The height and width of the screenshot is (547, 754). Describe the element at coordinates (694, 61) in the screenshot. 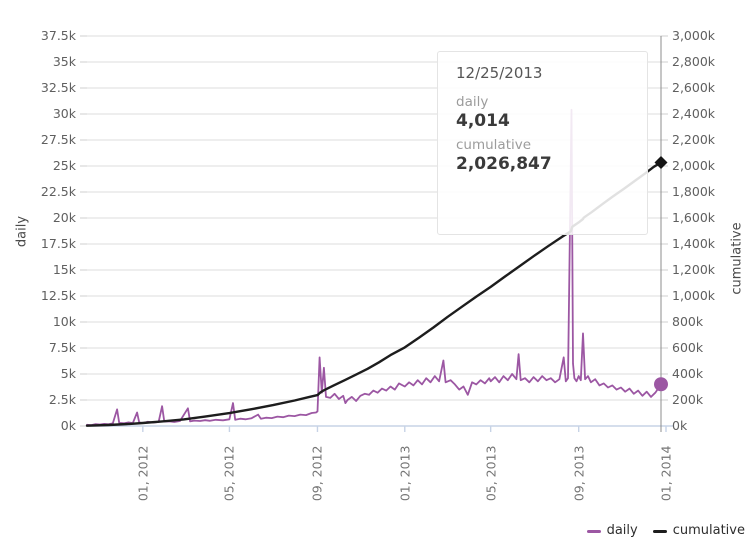

I see `y-axis-right-tick-label: 2,800k` at that location.